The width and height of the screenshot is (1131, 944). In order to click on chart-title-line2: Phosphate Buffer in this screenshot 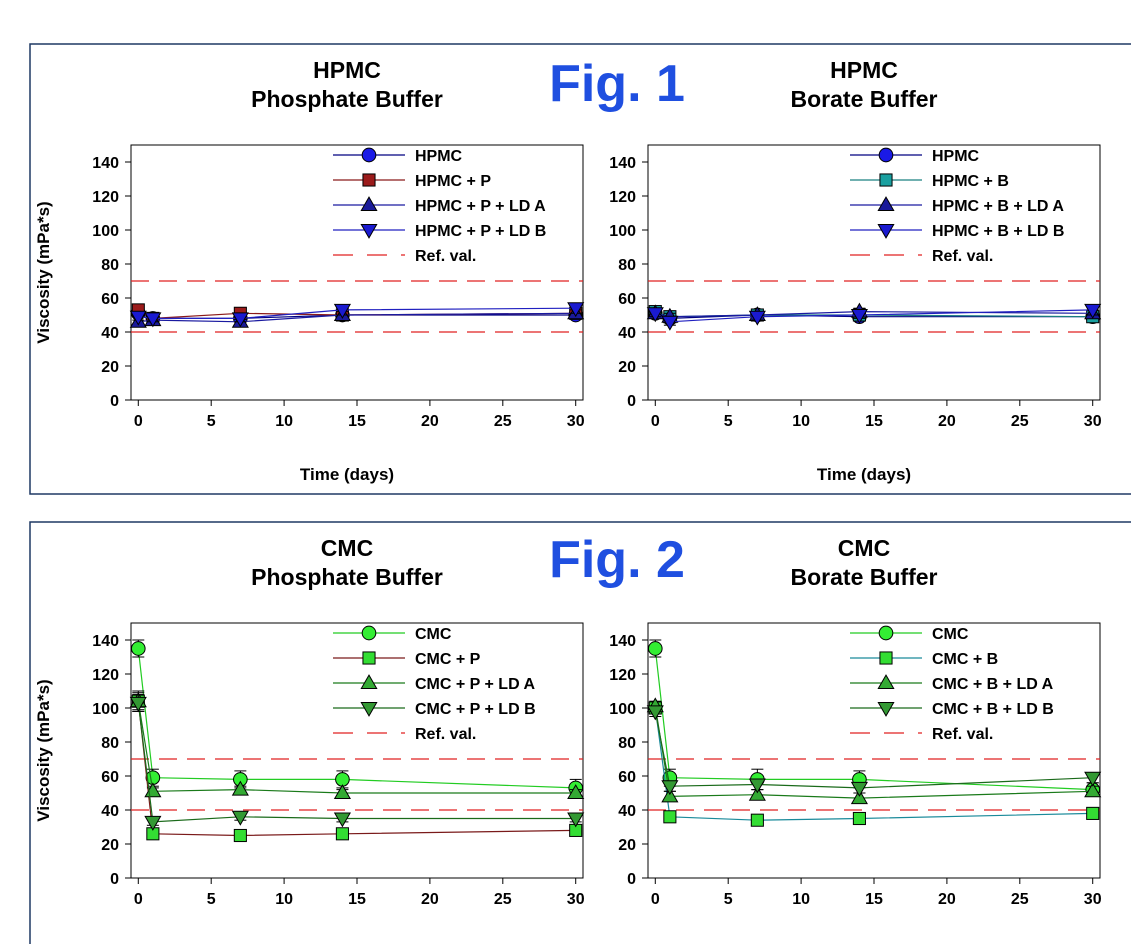, I will do `click(347, 99)`.